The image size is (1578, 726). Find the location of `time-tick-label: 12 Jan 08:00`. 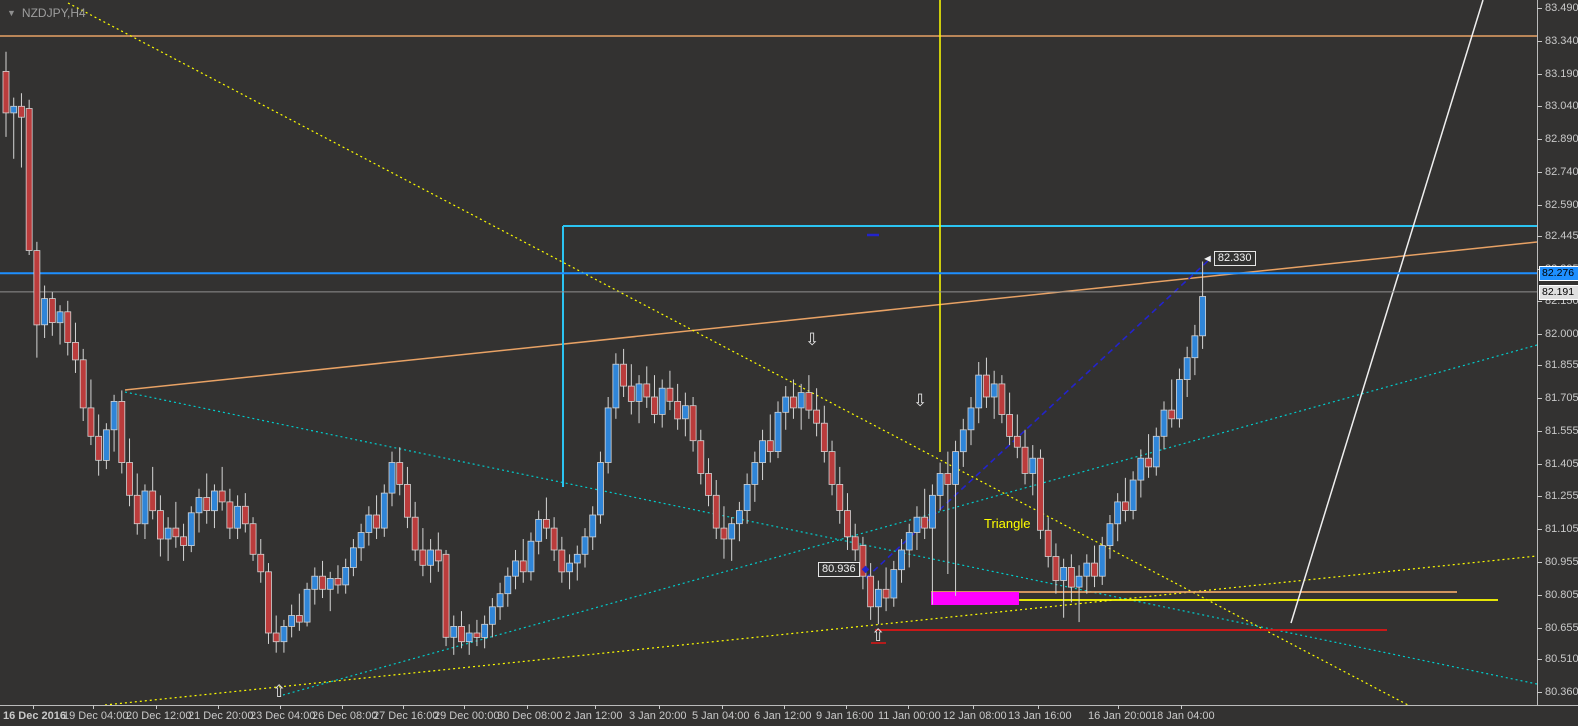

time-tick-label: 12 Jan 08:00 is located at coordinates (975, 716).